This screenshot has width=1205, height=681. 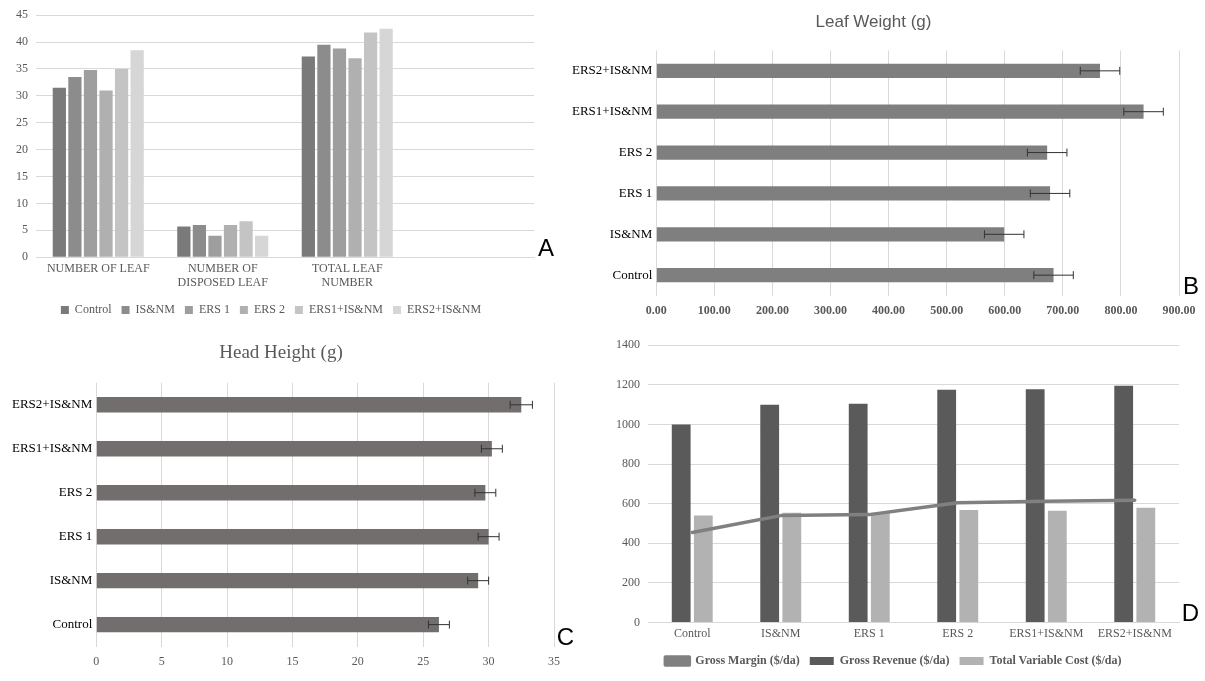 I want to click on text: D, so click(x=1190, y=613).